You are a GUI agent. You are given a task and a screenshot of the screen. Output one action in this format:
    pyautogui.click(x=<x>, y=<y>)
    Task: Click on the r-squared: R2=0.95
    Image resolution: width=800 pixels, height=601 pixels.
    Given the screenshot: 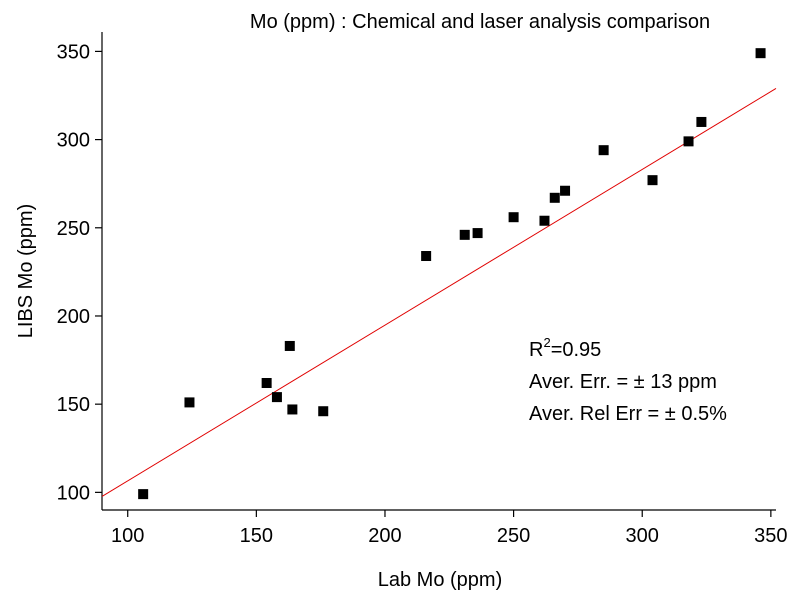 What is the action you would take?
    pyautogui.click(x=565, y=348)
    